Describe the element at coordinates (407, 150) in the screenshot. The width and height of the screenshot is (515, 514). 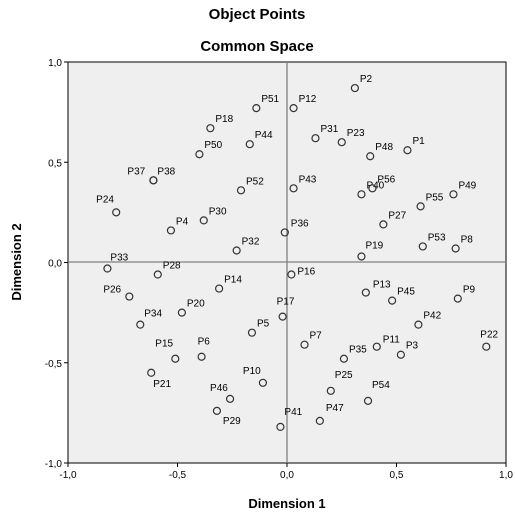
I see `point-marker-p1` at that location.